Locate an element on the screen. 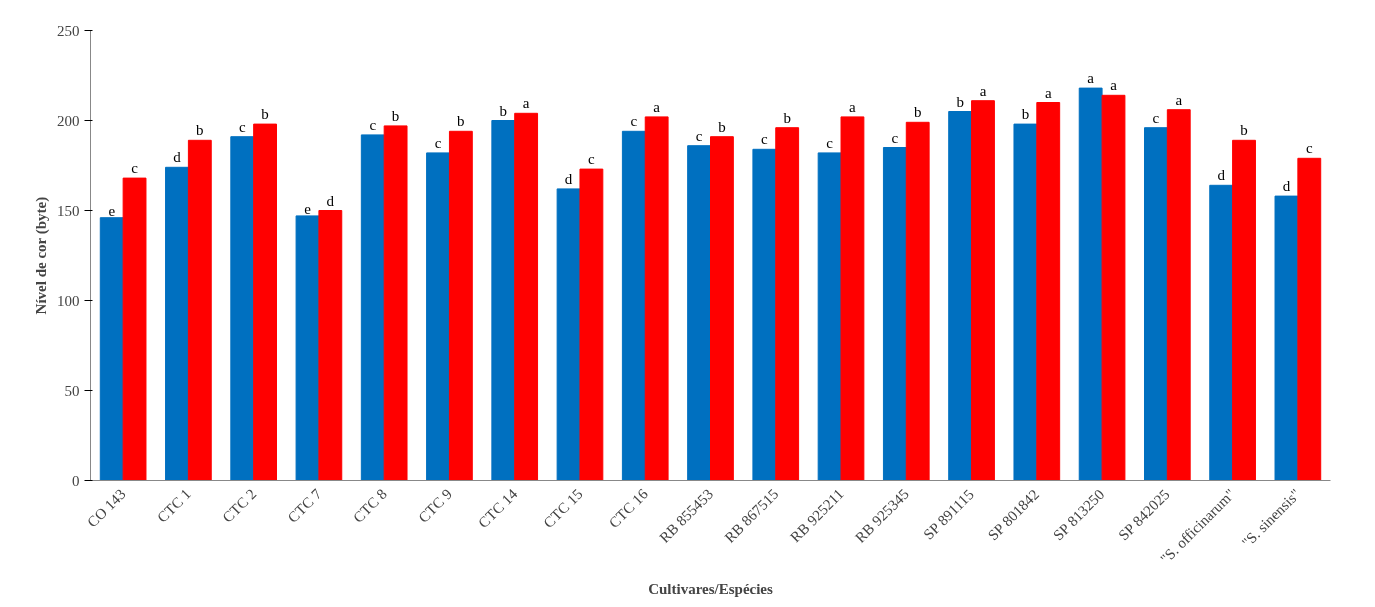 Image resolution: width=1375 pixels, height=607 pixels. y-tick-label: 100 is located at coordinates (68, 300).